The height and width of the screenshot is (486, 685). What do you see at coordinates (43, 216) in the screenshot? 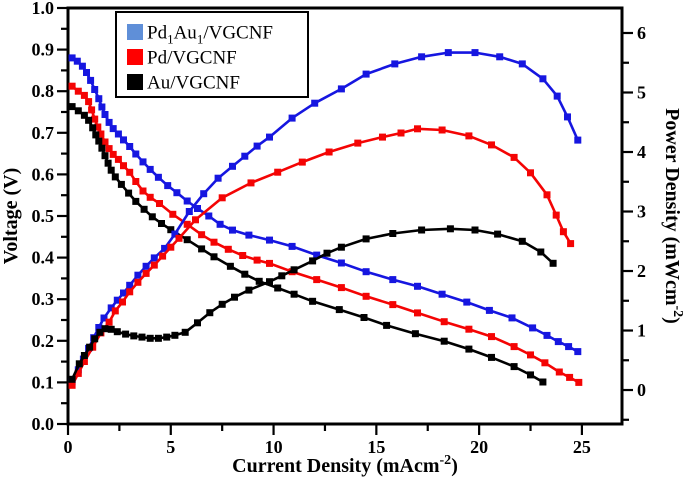
I see `y-left-tick-label: 0.5` at bounding box center [43, 216].